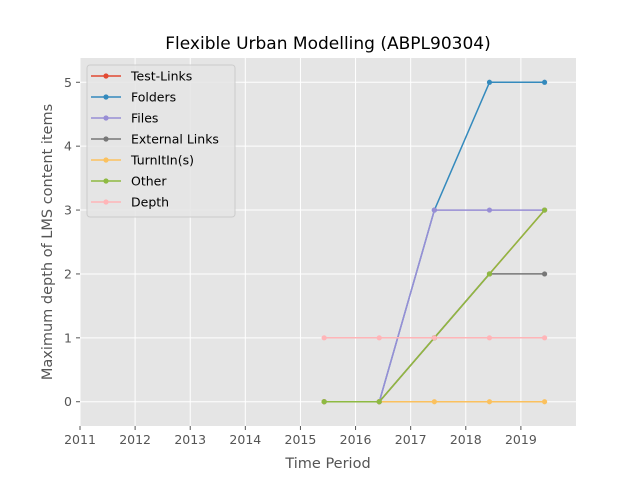 The width and height of the screenshot is (640, 480). Describe the element at coordinates (245, 439) in the screenshot. I see `x-tick-label: 2014` at that location.